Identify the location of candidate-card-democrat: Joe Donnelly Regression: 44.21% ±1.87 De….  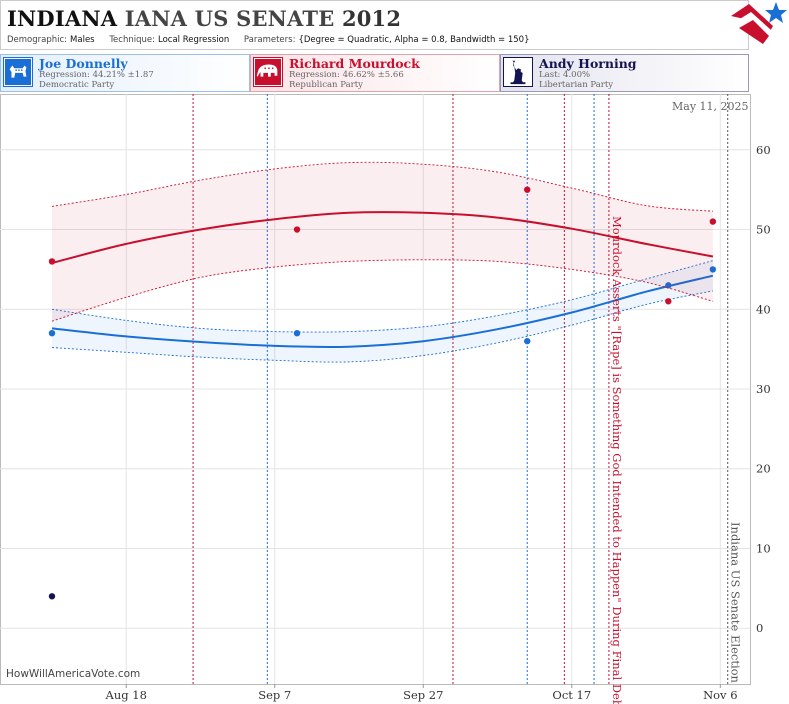
(125, 73).